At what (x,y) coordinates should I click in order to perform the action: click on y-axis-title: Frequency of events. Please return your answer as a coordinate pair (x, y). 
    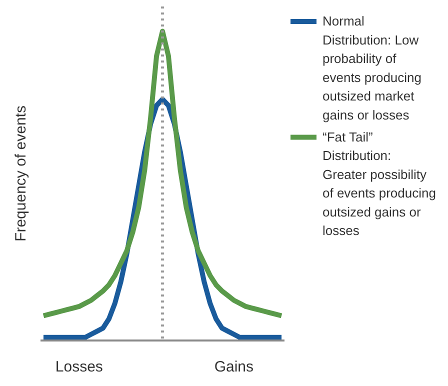
    Looking at the image, I should click on (21, 174).